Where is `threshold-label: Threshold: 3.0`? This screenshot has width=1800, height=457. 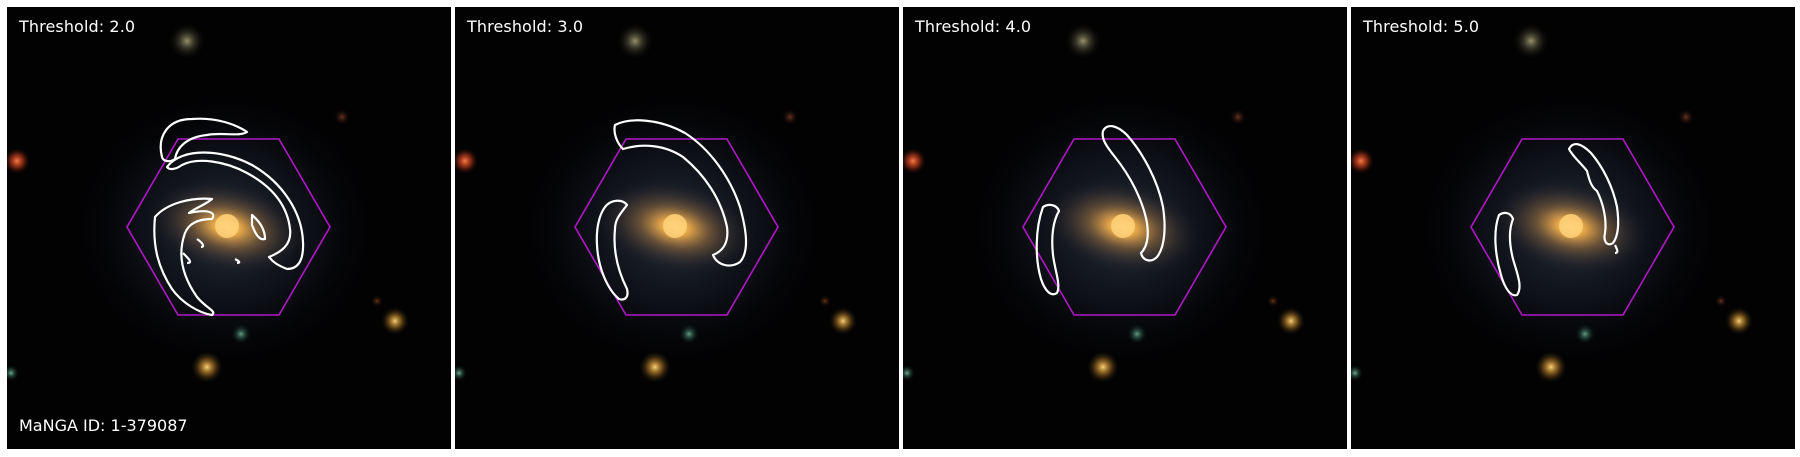
threshold-label: Threshold: 3.0 is located at coordinates (525, 26).